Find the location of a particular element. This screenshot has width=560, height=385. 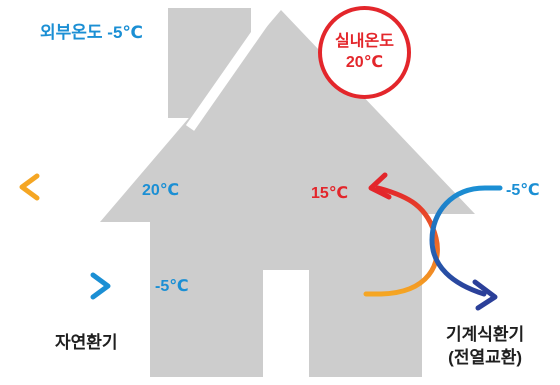

roof-gap is located at coordinates (234, 65).